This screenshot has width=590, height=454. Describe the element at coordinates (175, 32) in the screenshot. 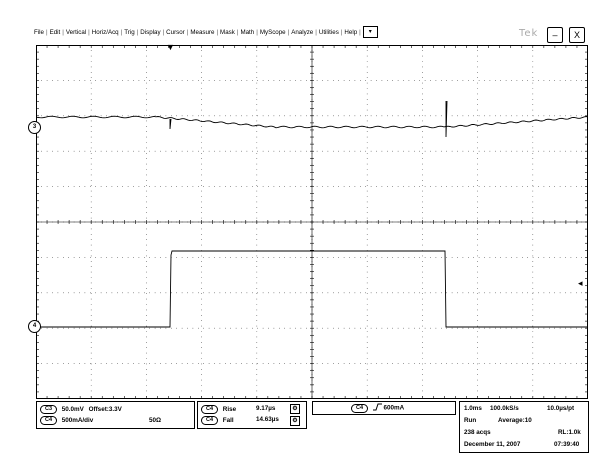

I see `menu-item-cursor: Cursor` at that location.